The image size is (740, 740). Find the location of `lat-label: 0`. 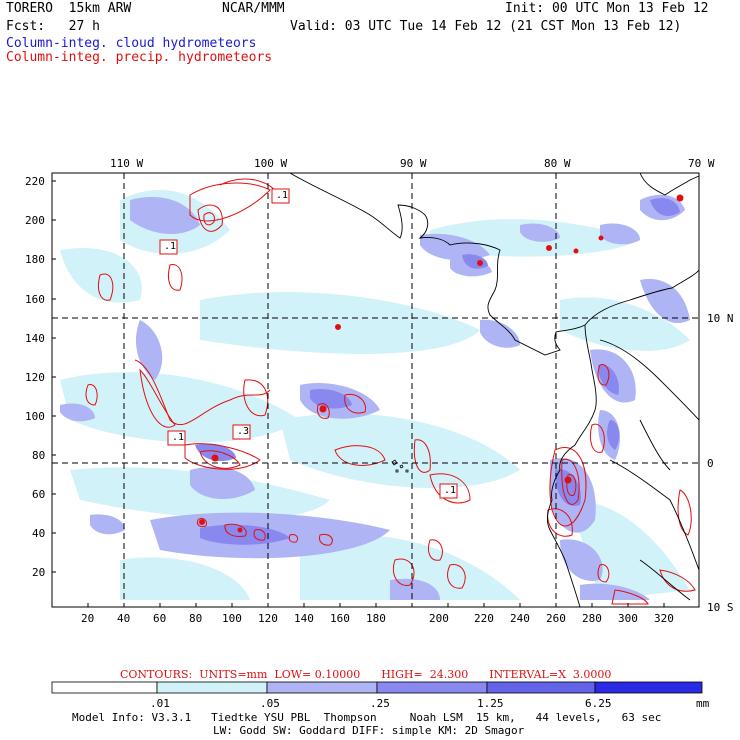

lat-label: 0 is located at coordinates (710, 463).